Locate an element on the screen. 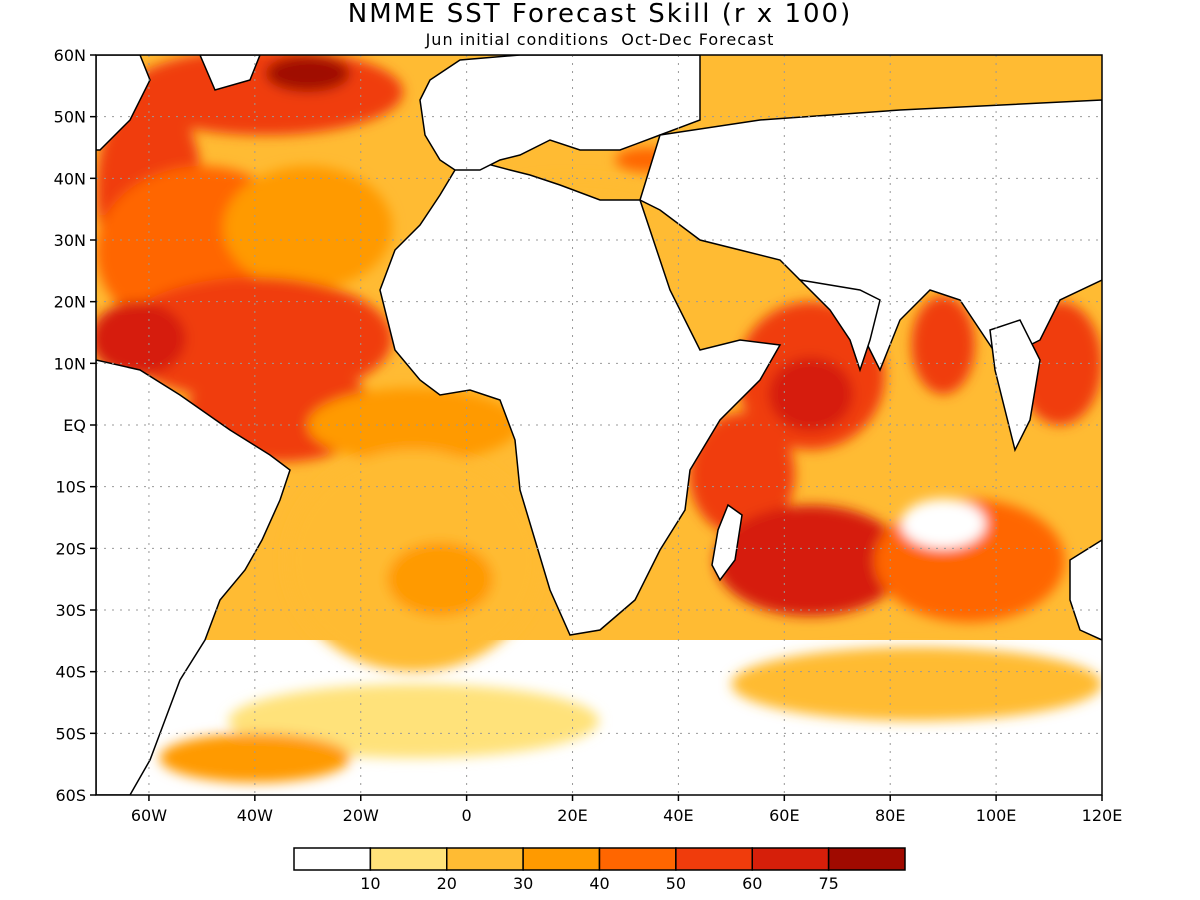  lon-label: 40W is located at coordinates (255, 815).